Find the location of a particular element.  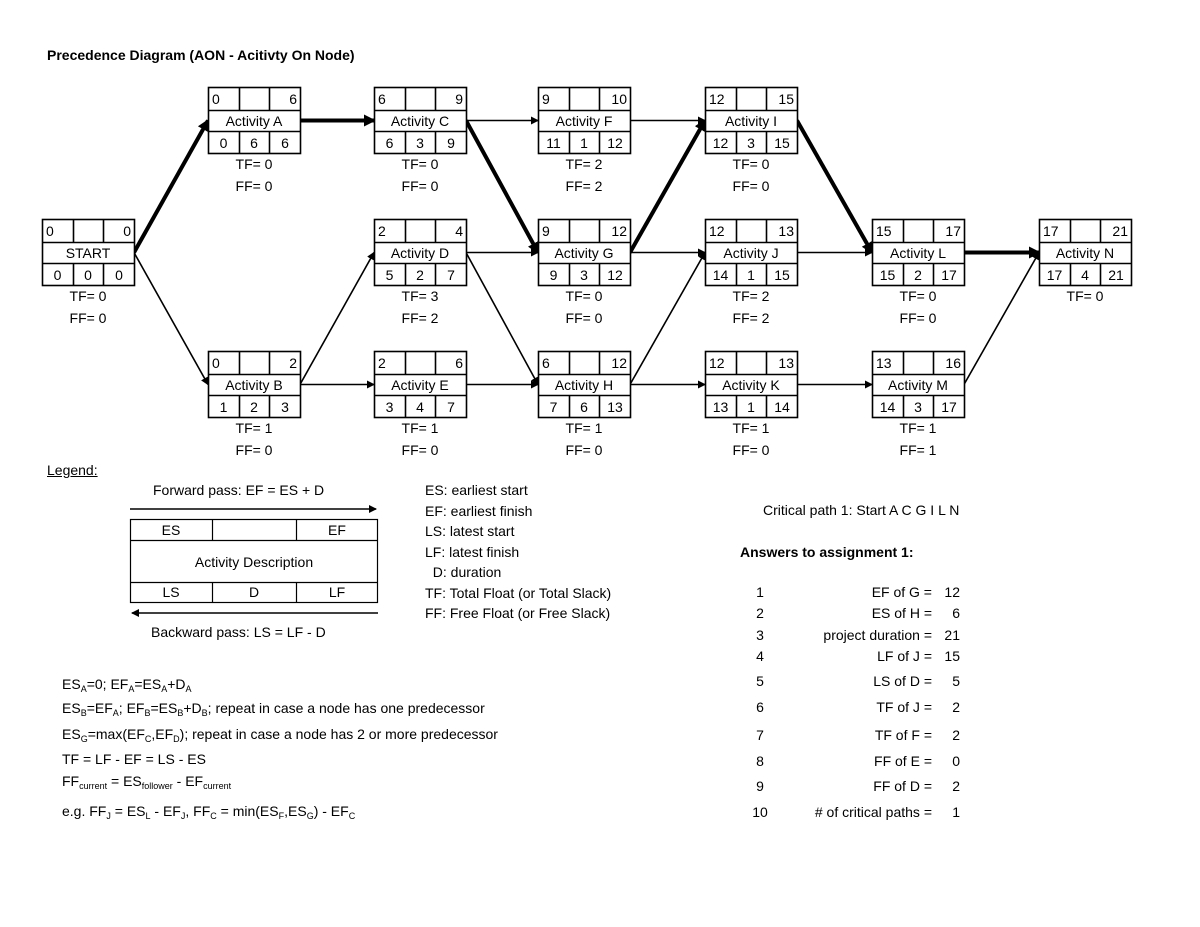

node-lf: 9 is located at coordinates (451, 143).